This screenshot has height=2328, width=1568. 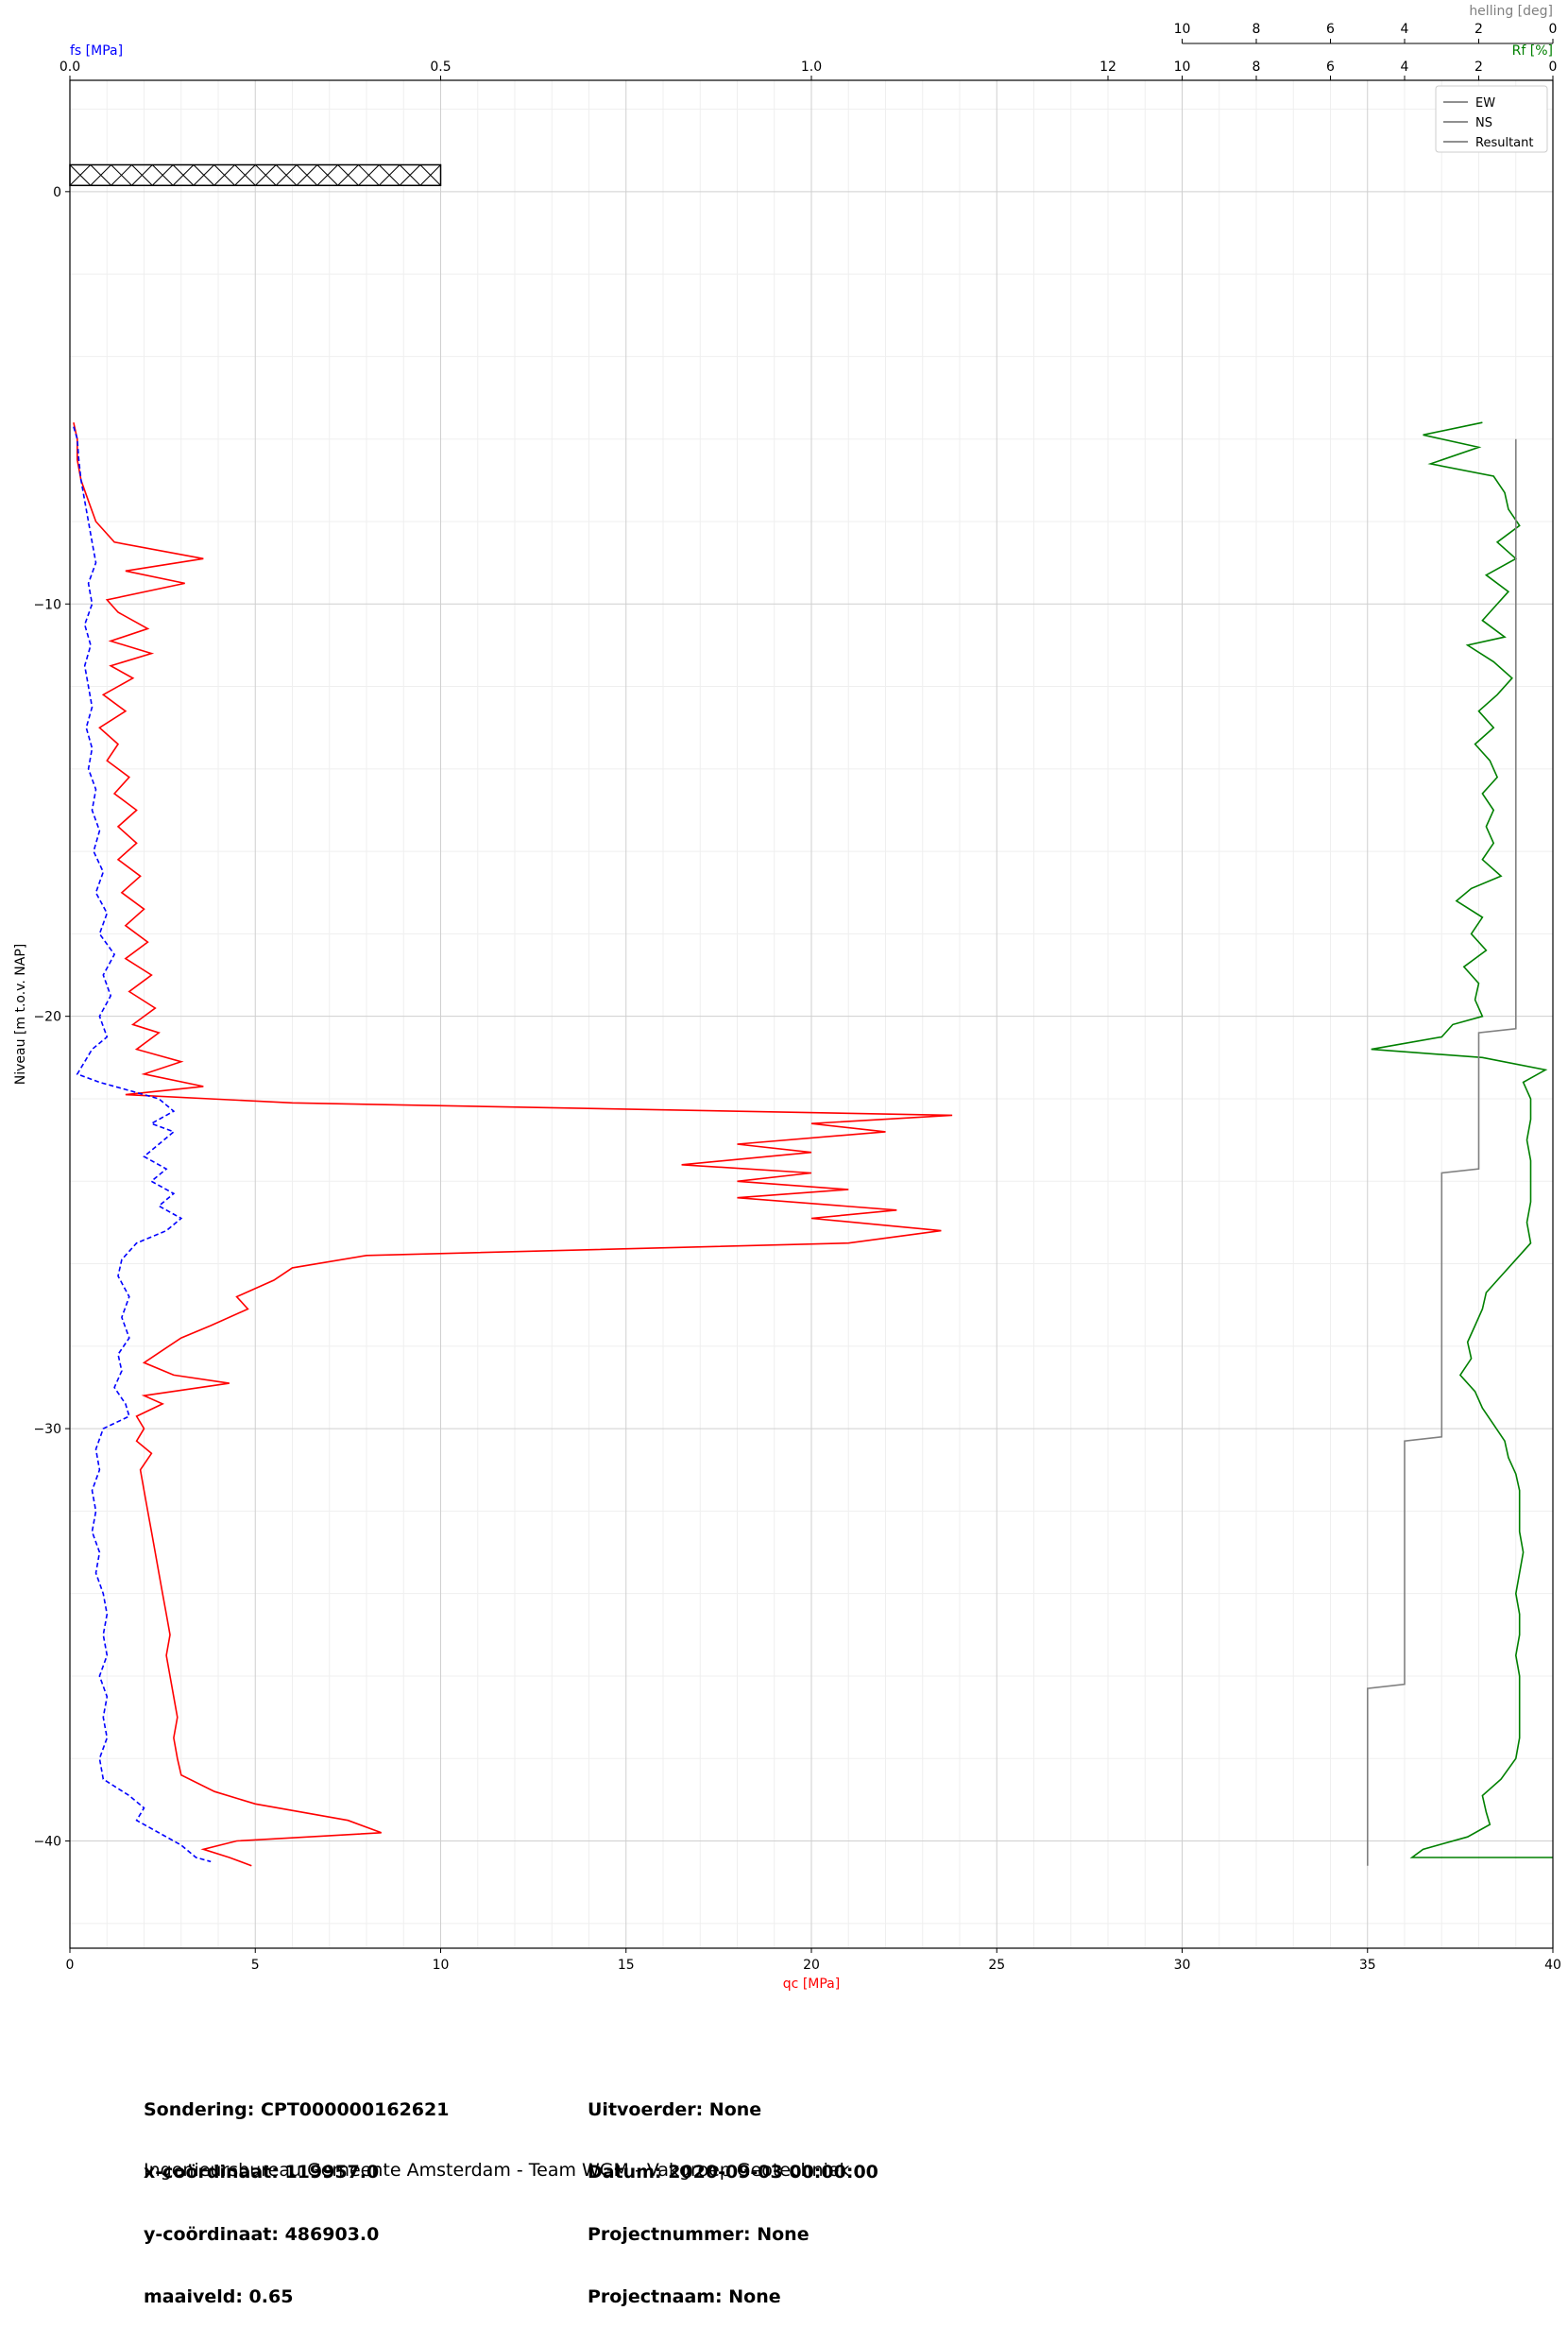 I want to click on legend-entry-ns: NS, so click(x=1483, y=123).